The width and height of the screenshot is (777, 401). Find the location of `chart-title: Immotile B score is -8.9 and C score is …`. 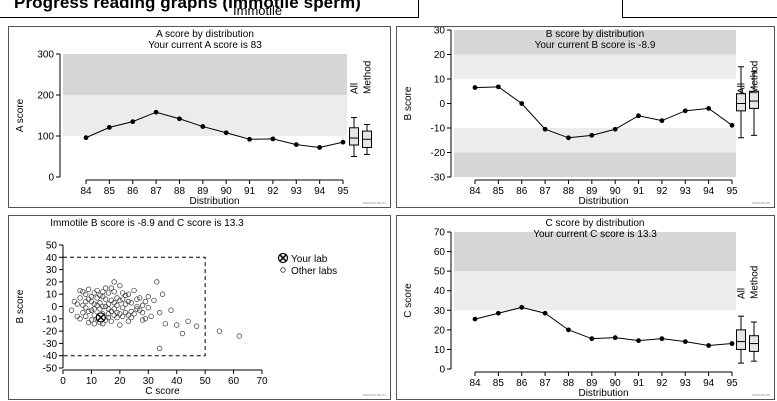

chart-title: Immotile B score is -8.9 and C score is … is located at coordinates (147, 223).